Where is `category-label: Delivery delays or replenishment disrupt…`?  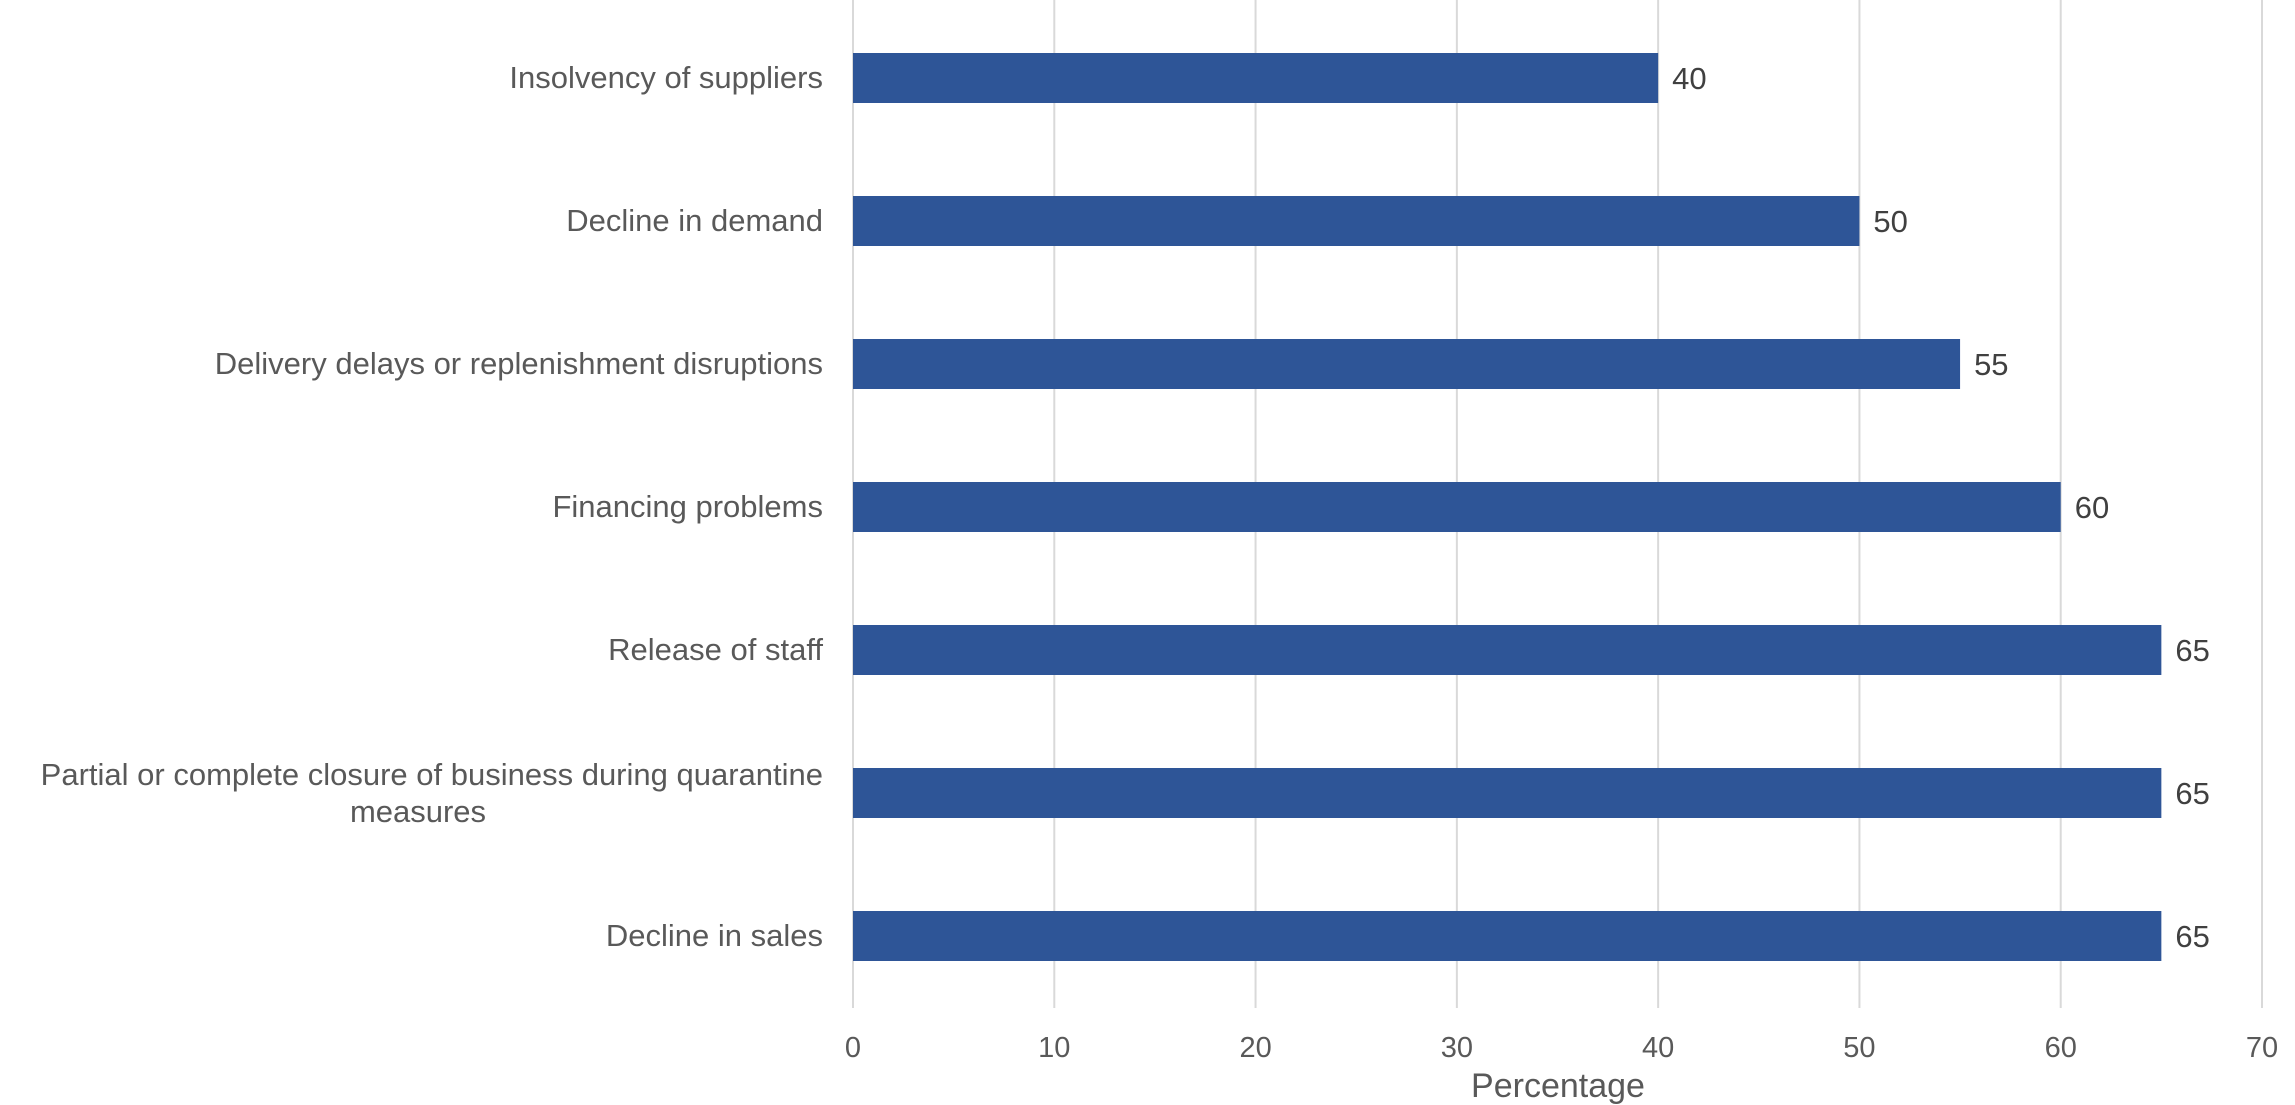 category-label: Delivery delays or replenishment disrupt… is located at coordinates (519, 363).